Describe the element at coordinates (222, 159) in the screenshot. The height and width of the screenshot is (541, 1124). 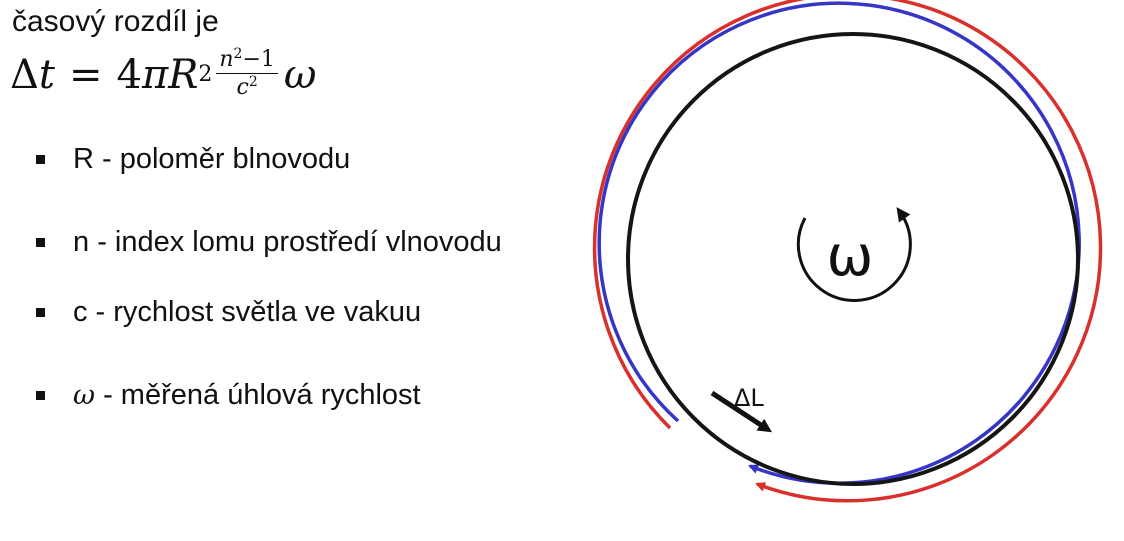
I see `param-description: - poloměr blnovodu` at that location.